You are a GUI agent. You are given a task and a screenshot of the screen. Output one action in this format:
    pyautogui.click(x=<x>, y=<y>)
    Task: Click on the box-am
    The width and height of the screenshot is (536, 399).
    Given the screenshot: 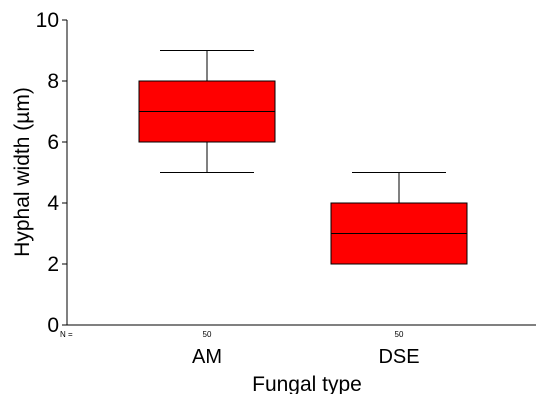 What is the action you would take?
    pyautogui.click(x=207, y=111)
    